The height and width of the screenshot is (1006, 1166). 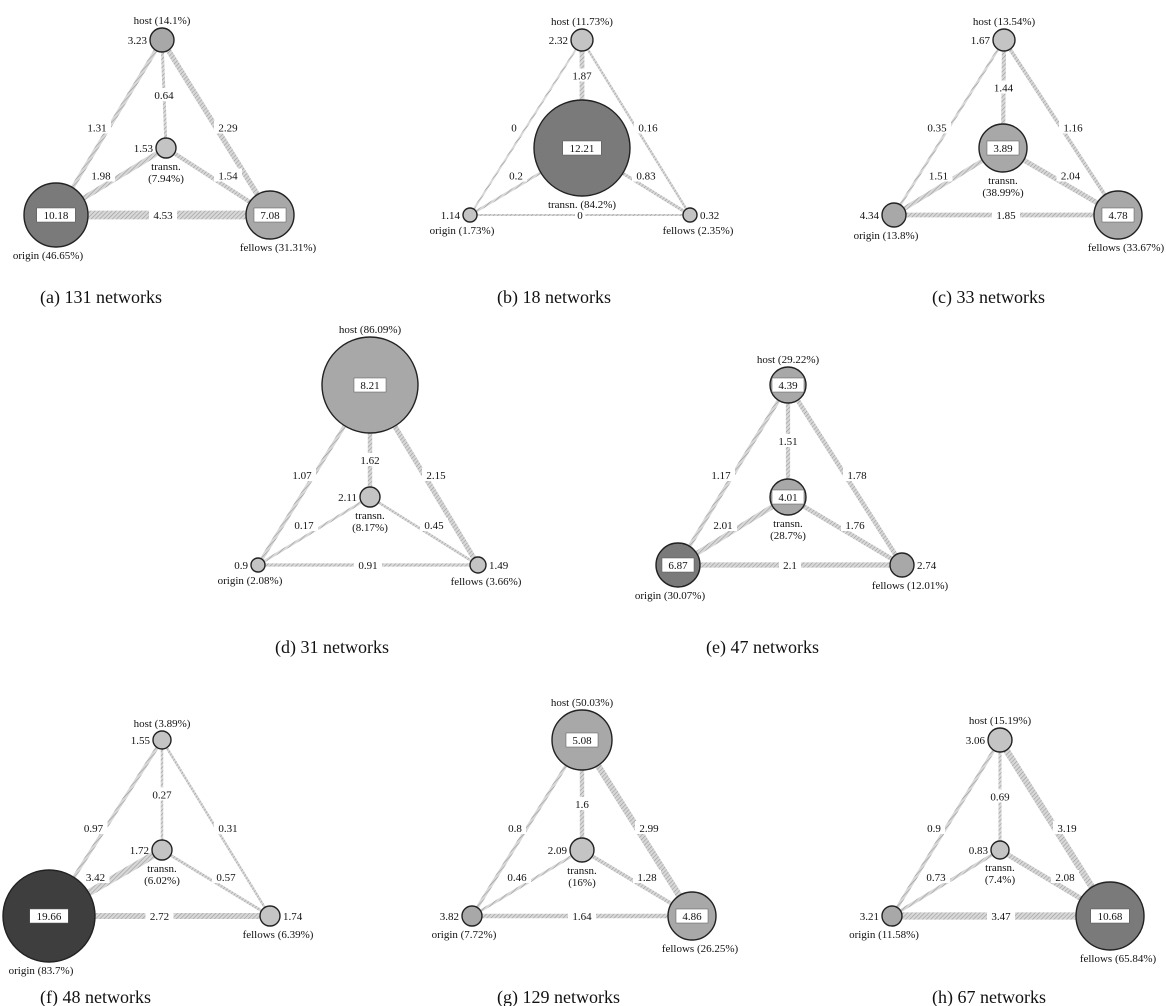 What do you see at coordinates (1073, 129) in the screenshot?
I see `edge-label-host-fellows: 1.16` at bounding box center [1073, 129].